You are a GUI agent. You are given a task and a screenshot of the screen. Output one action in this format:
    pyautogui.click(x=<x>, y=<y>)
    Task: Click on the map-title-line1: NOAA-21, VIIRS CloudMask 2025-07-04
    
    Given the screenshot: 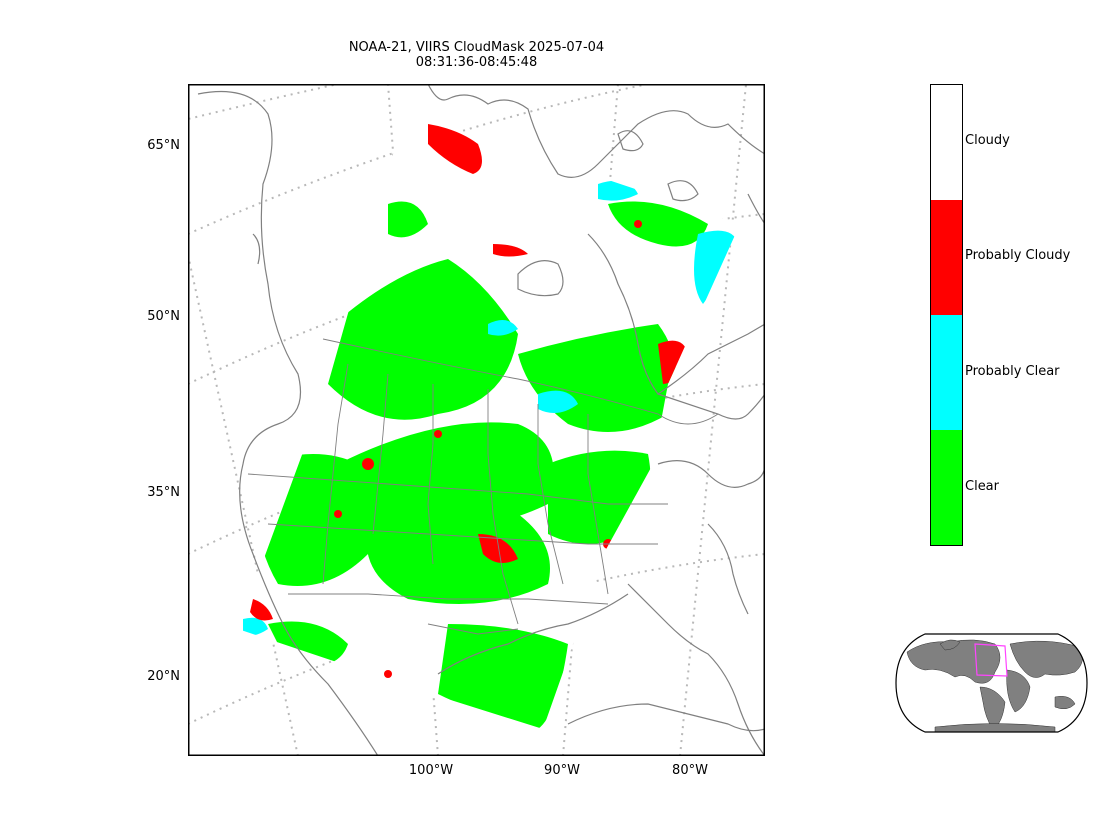 What is the action you would take?
    pyautogui.click(x=476, y=47)
    